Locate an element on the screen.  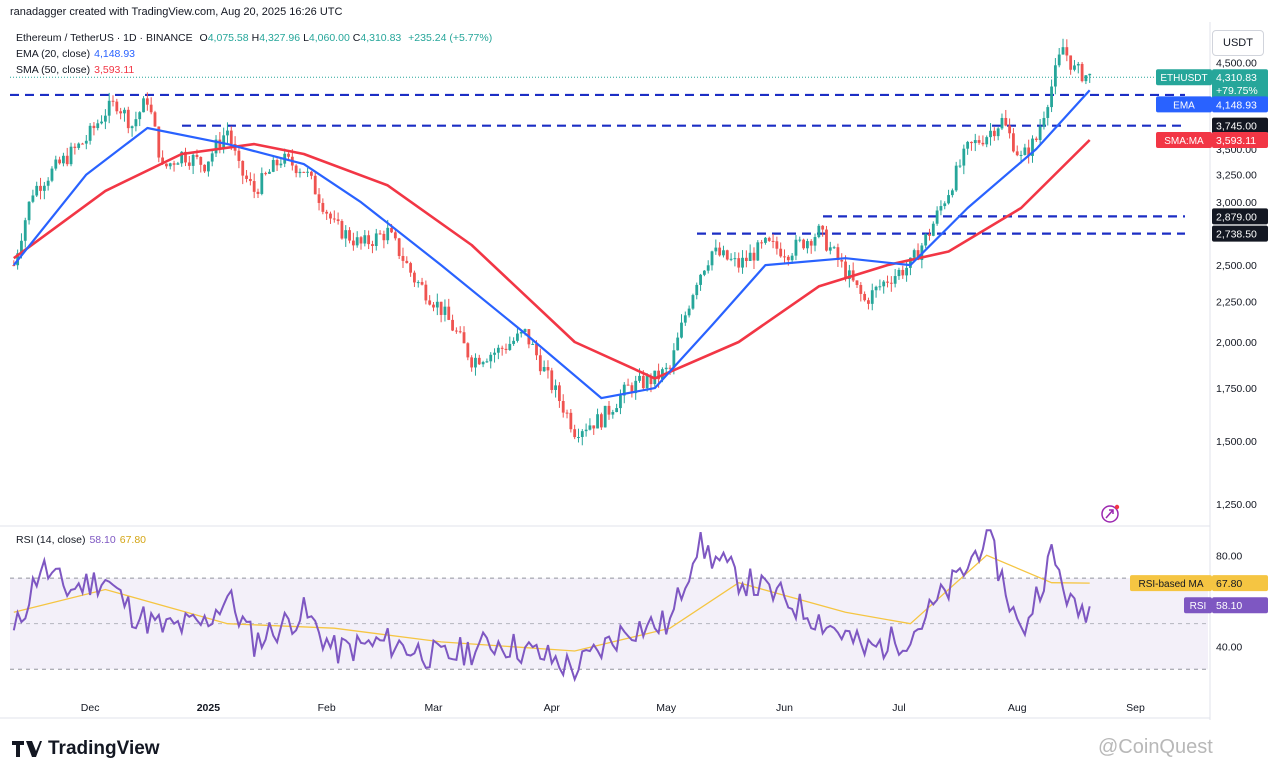
time-tick-label: Mar is located at coordinates (433, 708).